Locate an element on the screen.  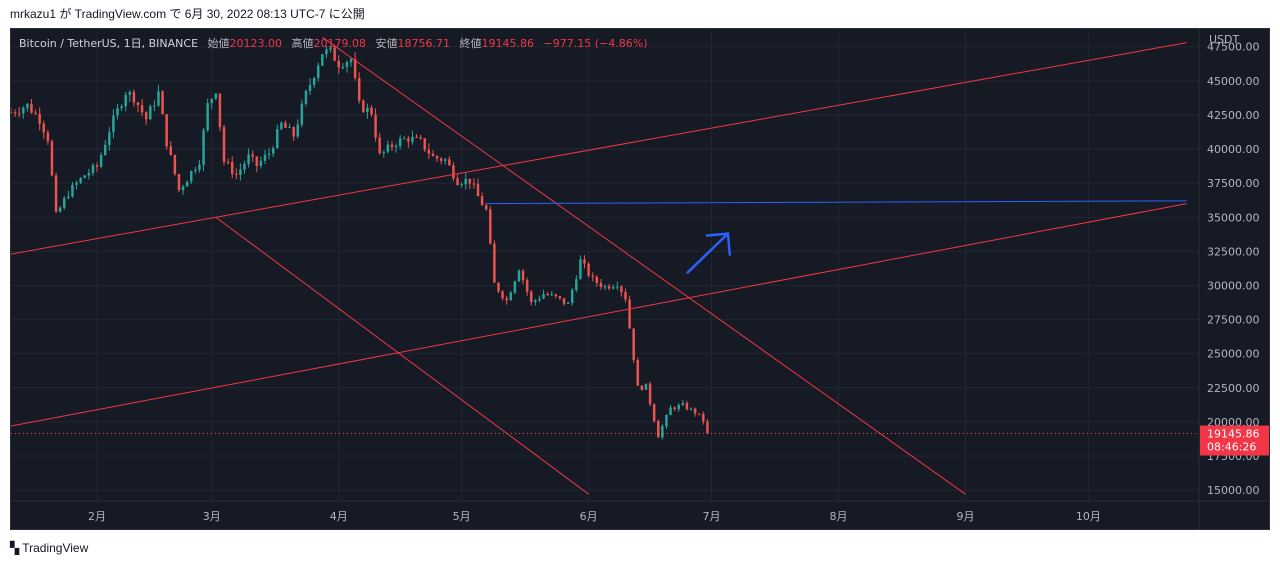
up-arrow-head-icon is located at coordinates (718, 244).